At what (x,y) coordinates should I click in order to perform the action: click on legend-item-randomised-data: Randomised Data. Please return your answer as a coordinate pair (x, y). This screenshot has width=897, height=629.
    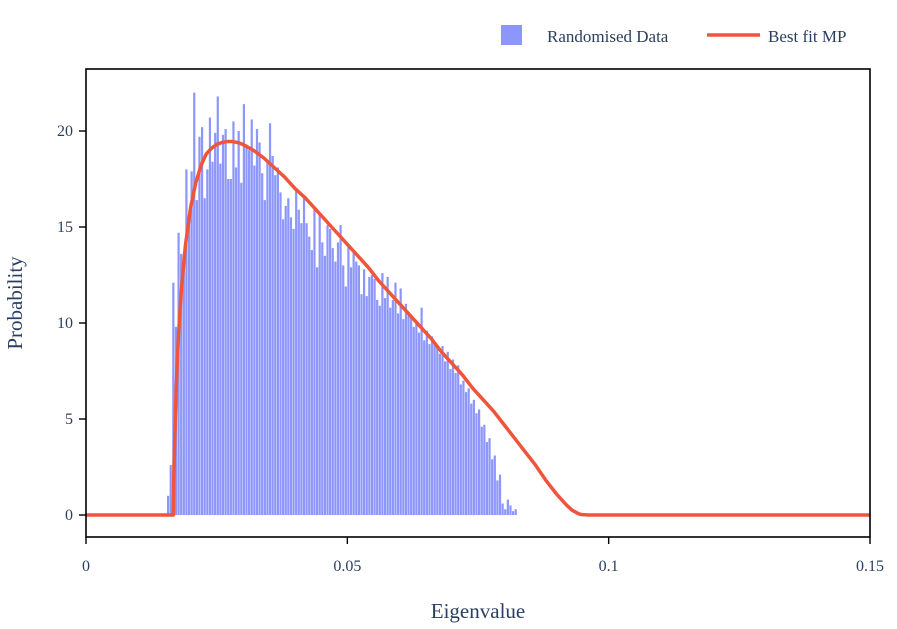
    Looking at the image, I should click on (585, 35).